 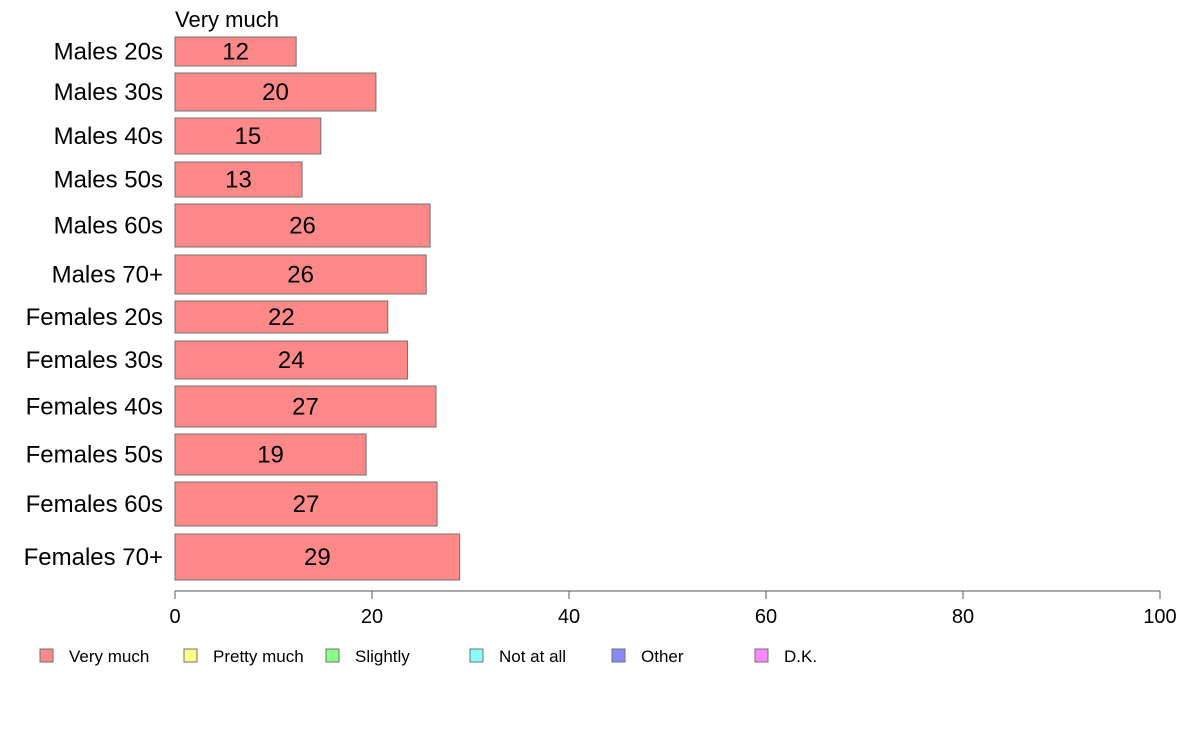 What do you see at coordinates (227, 19) in the screenshot?
I see `series-title: Very much` at bounding box center [227, 19].